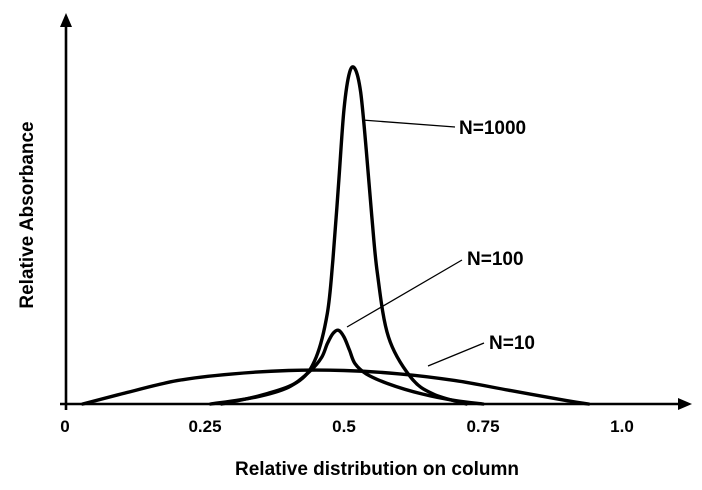  I want to click on series-label-n100: N=100, so click(495, 259).